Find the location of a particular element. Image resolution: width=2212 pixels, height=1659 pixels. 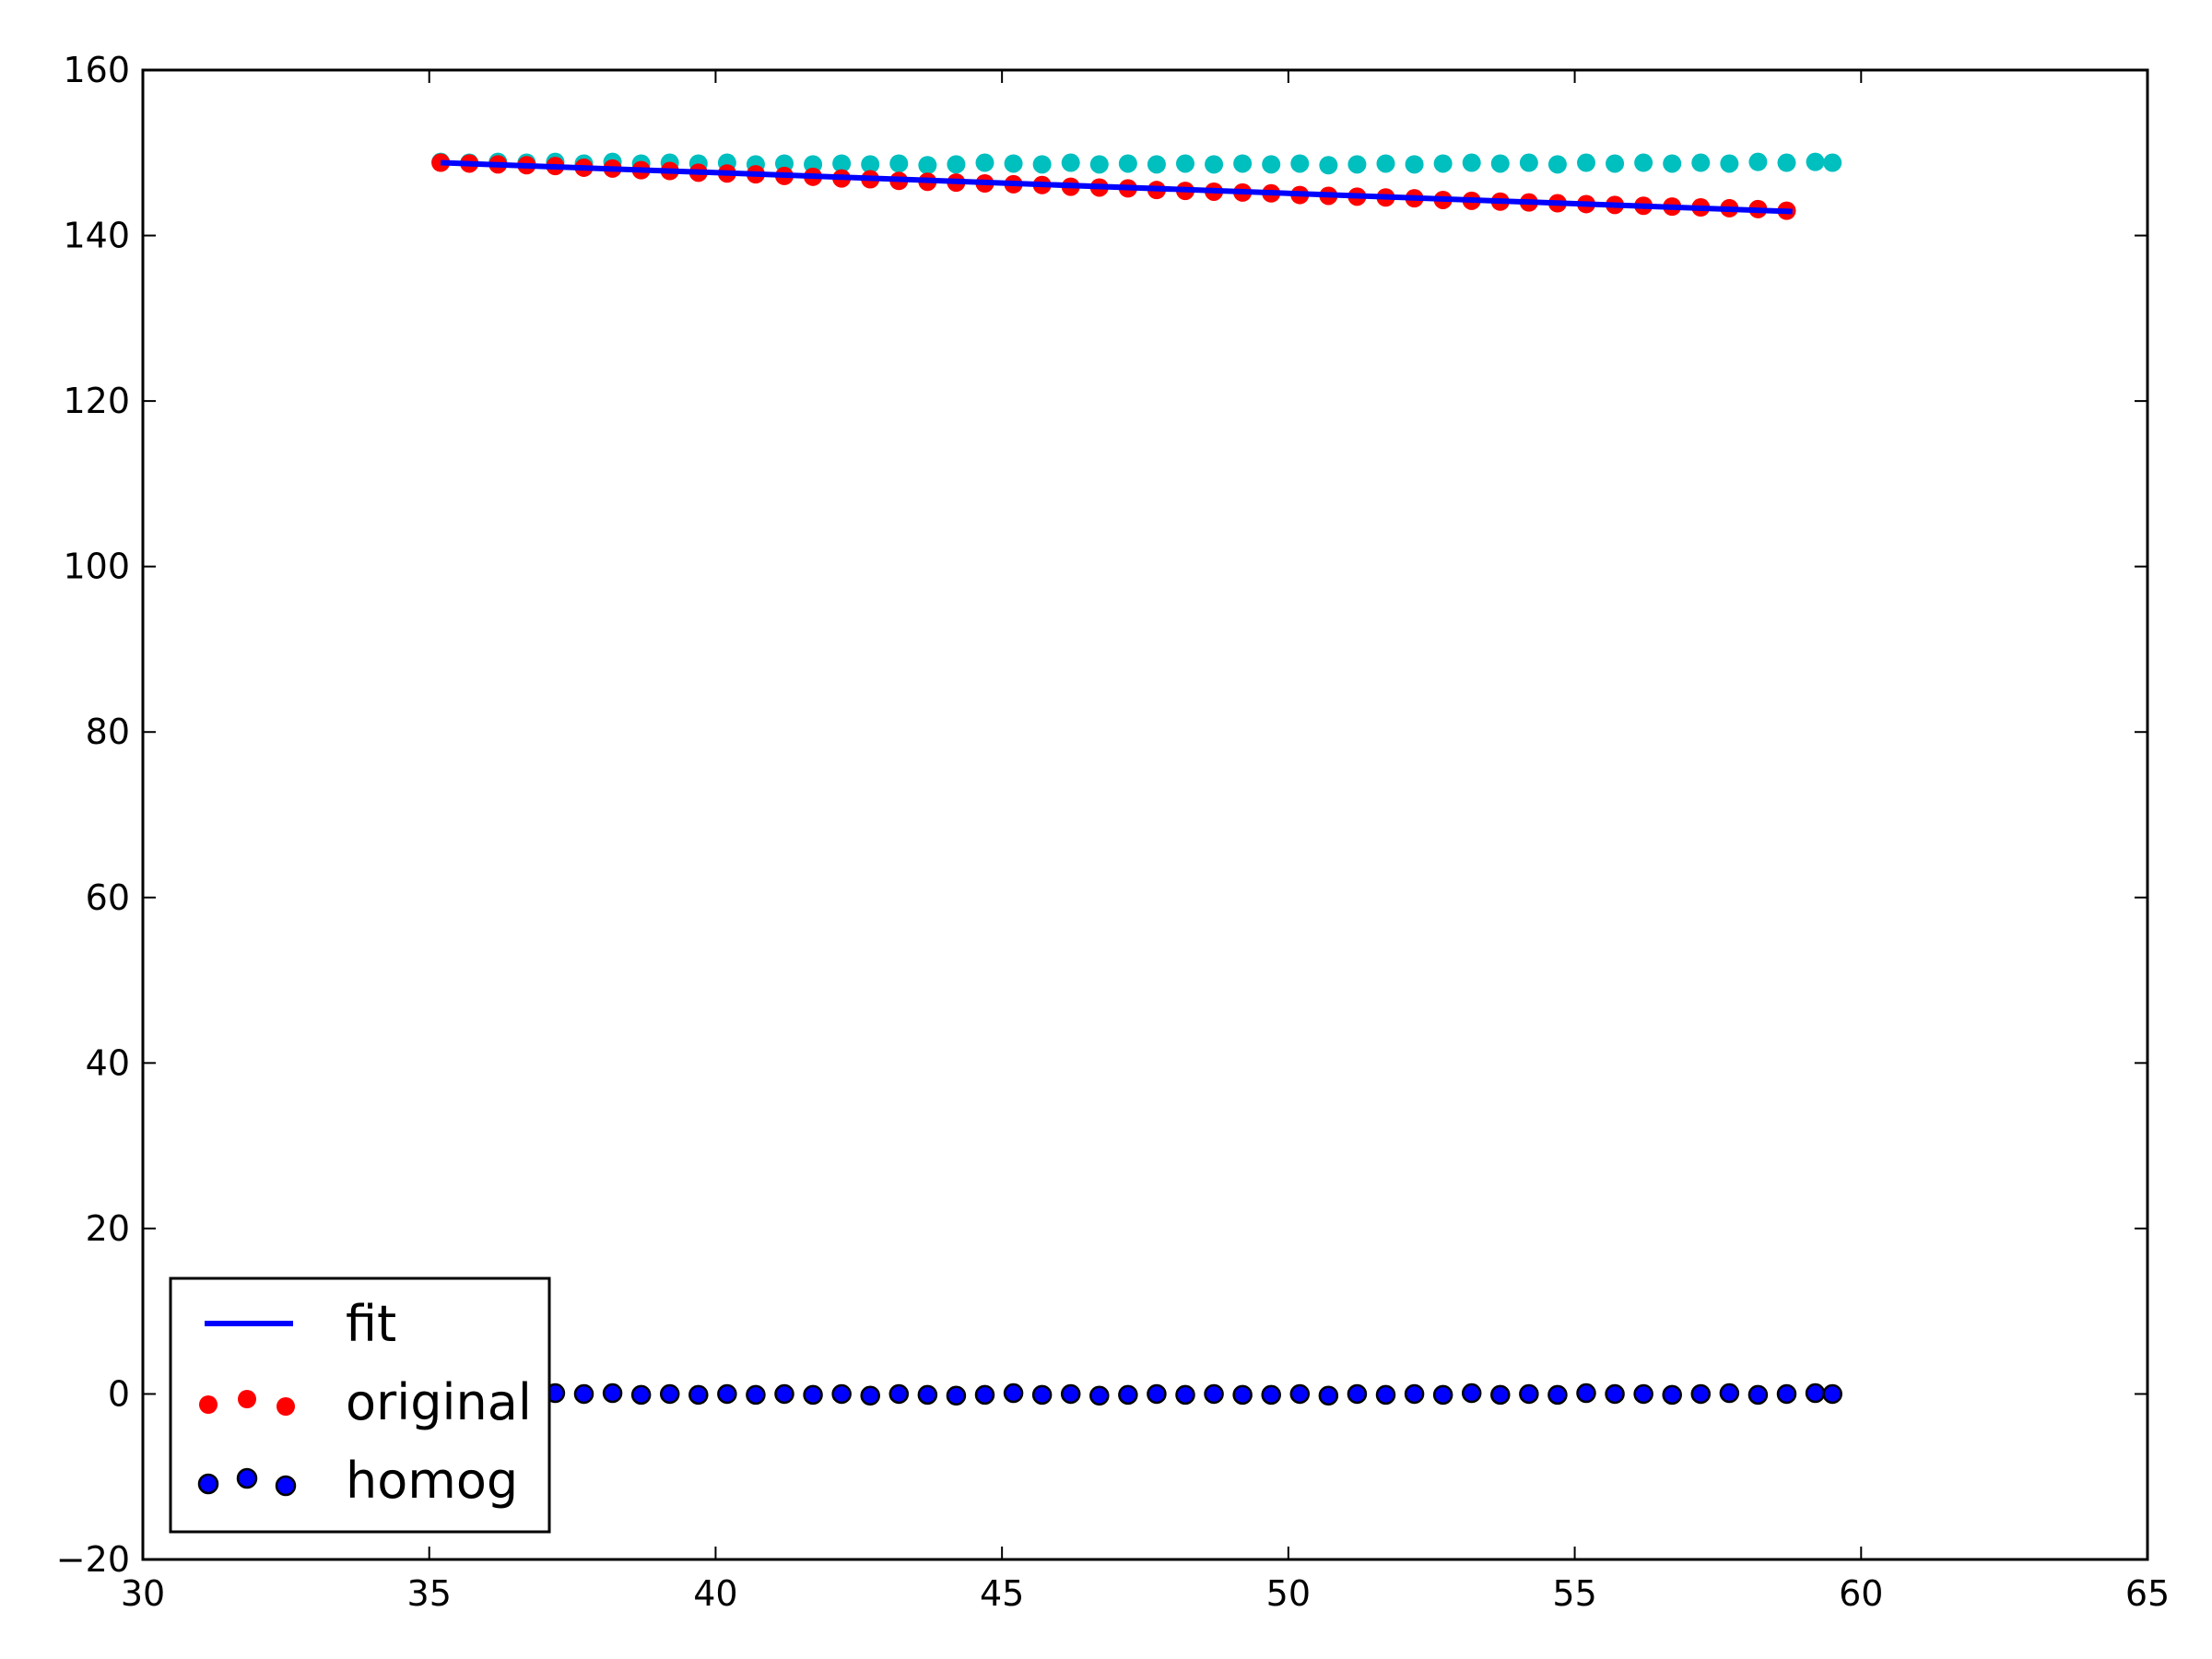

y-tick-label: 100 is located at coordinates (96, 567).